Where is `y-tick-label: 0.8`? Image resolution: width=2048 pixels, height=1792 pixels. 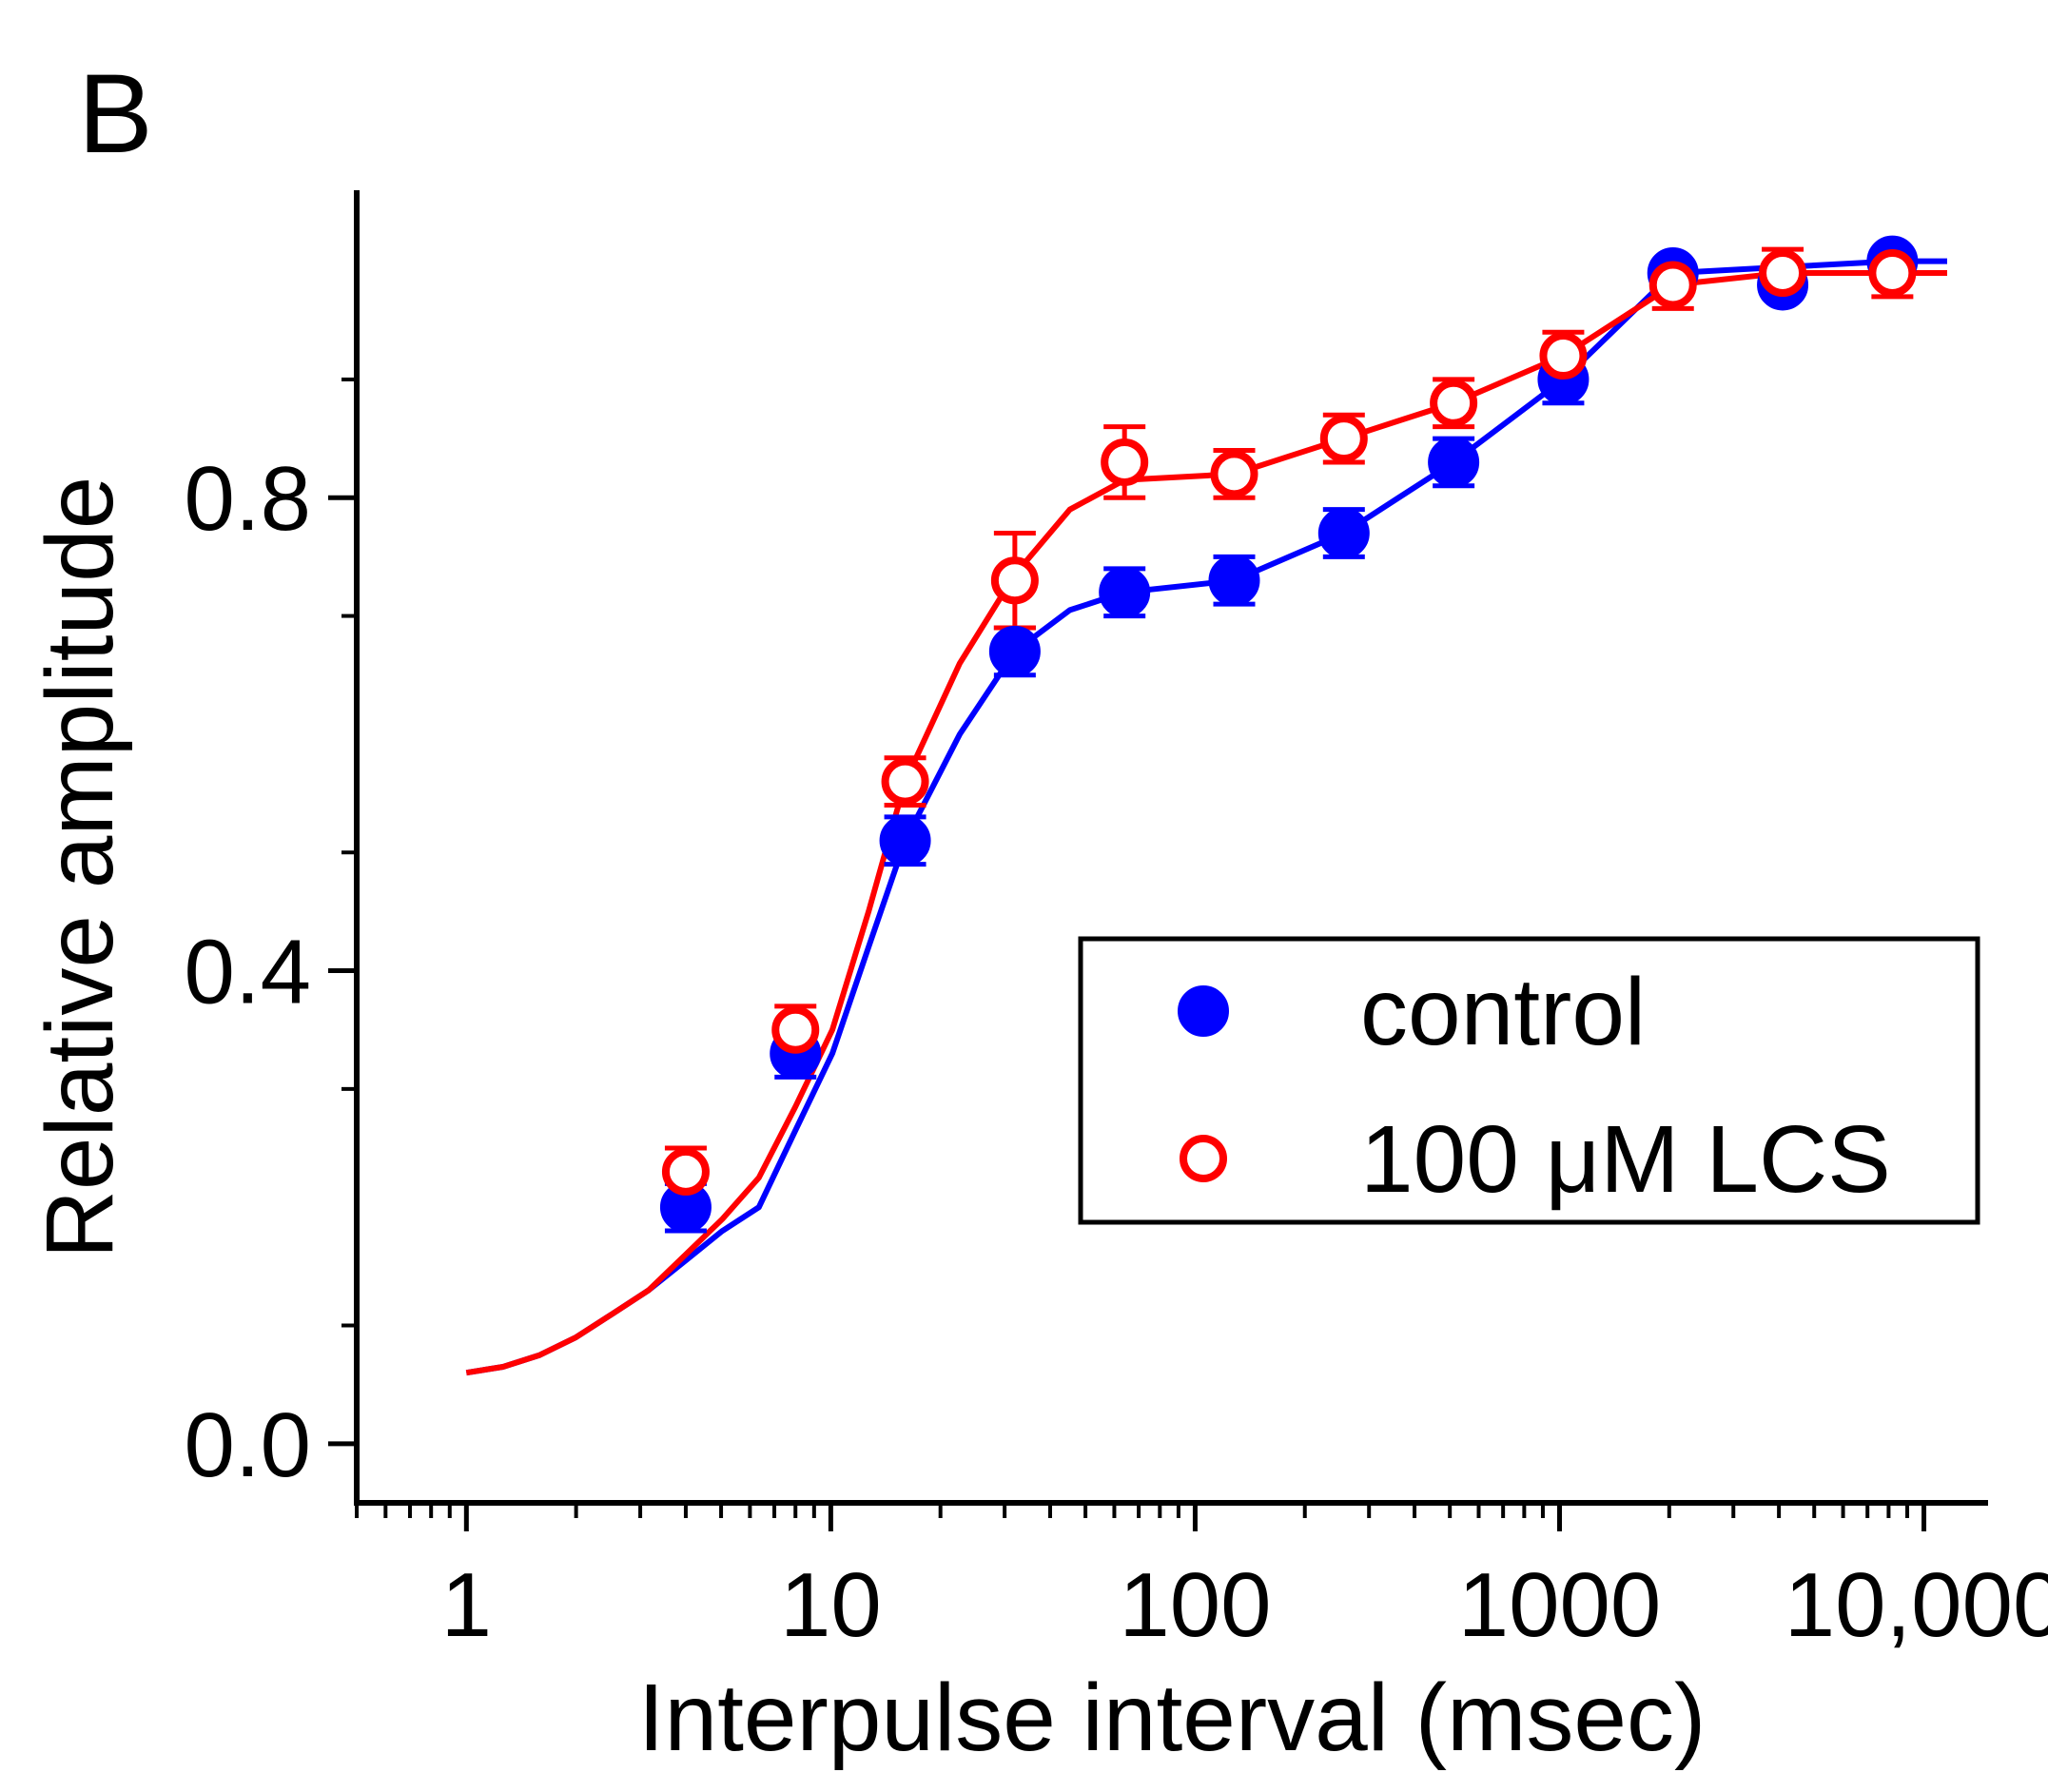
y-tick-label: 0.8 is located at coordinates (248, 499).